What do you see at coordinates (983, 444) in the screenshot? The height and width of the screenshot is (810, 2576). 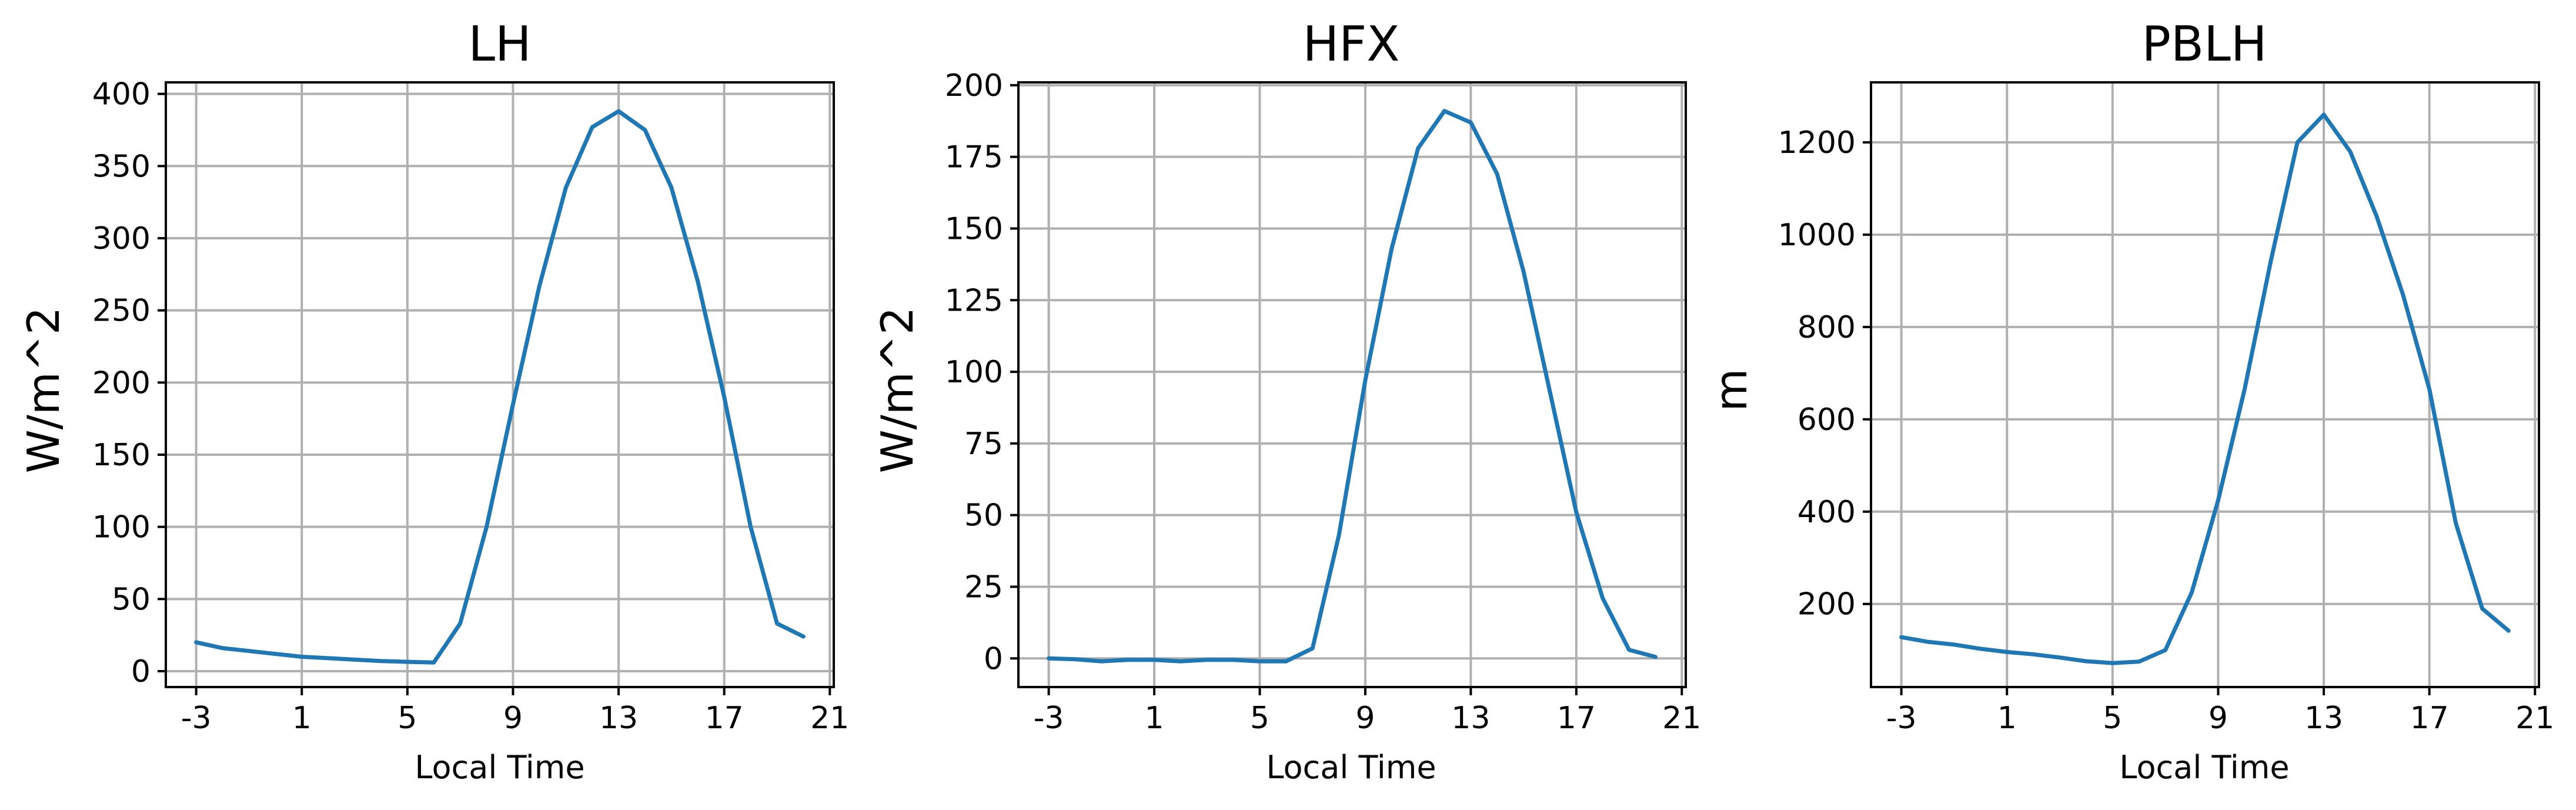 I see `y-tick-label: 75` at bounding box center [983, 444].